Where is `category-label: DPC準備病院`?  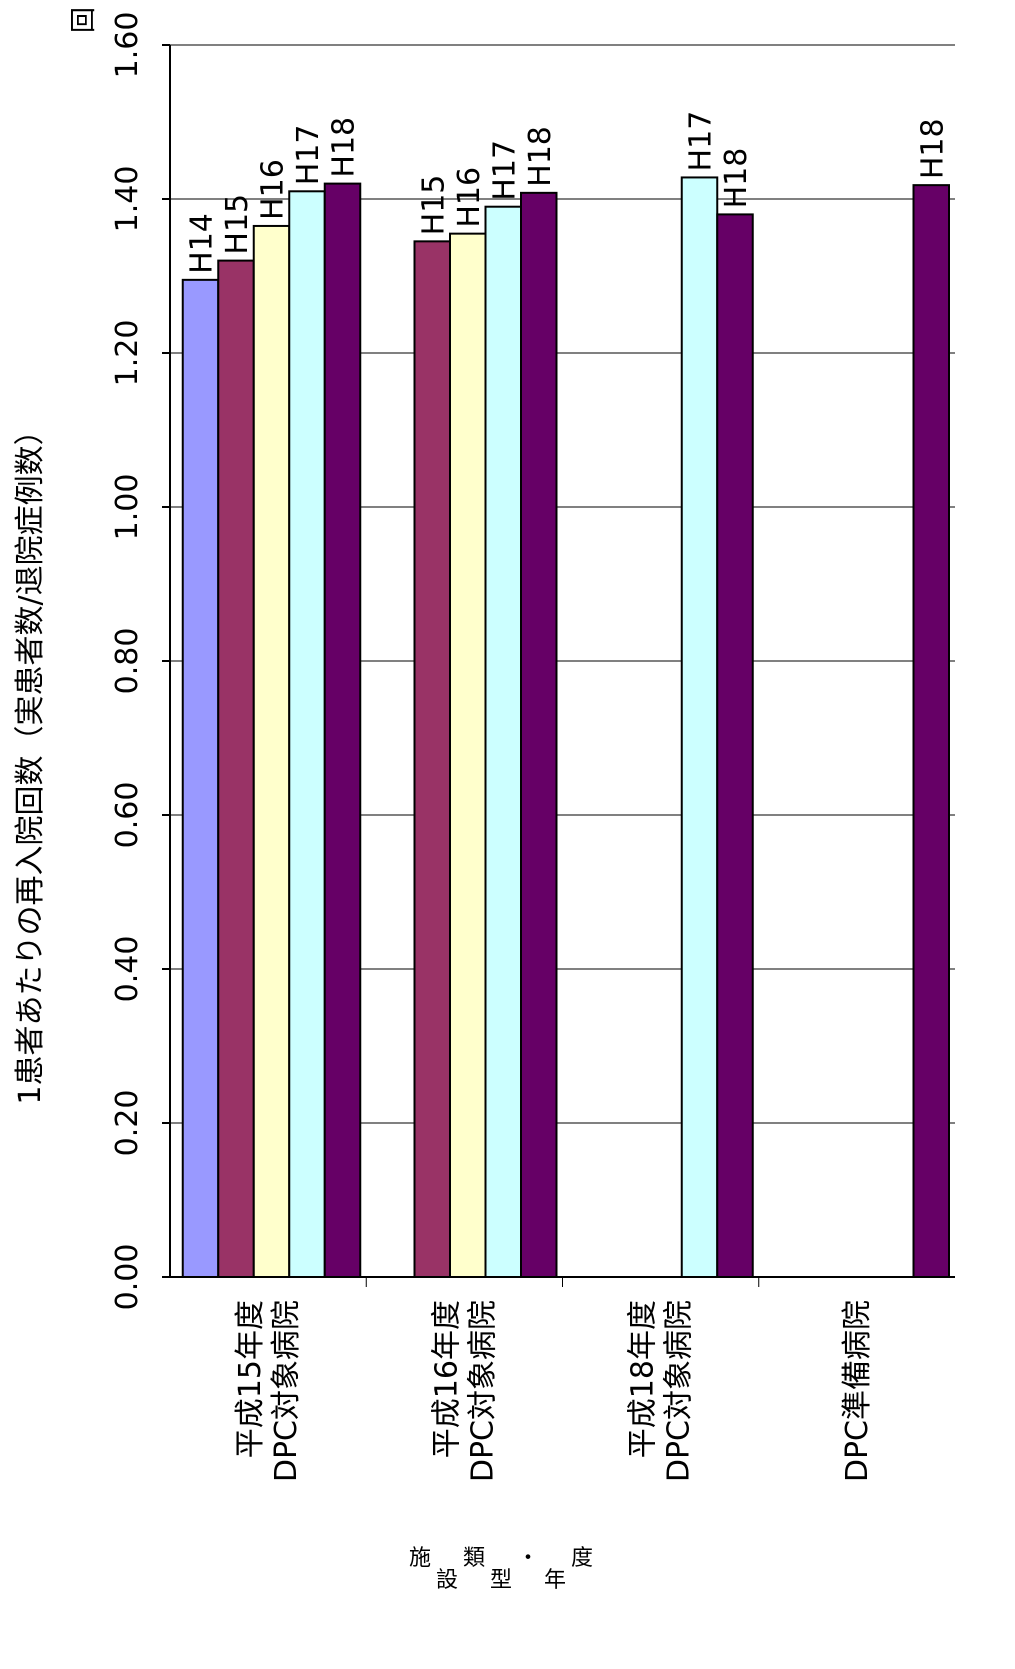
category-label: DPC準備病院 is located at coordinates (857, 1391).